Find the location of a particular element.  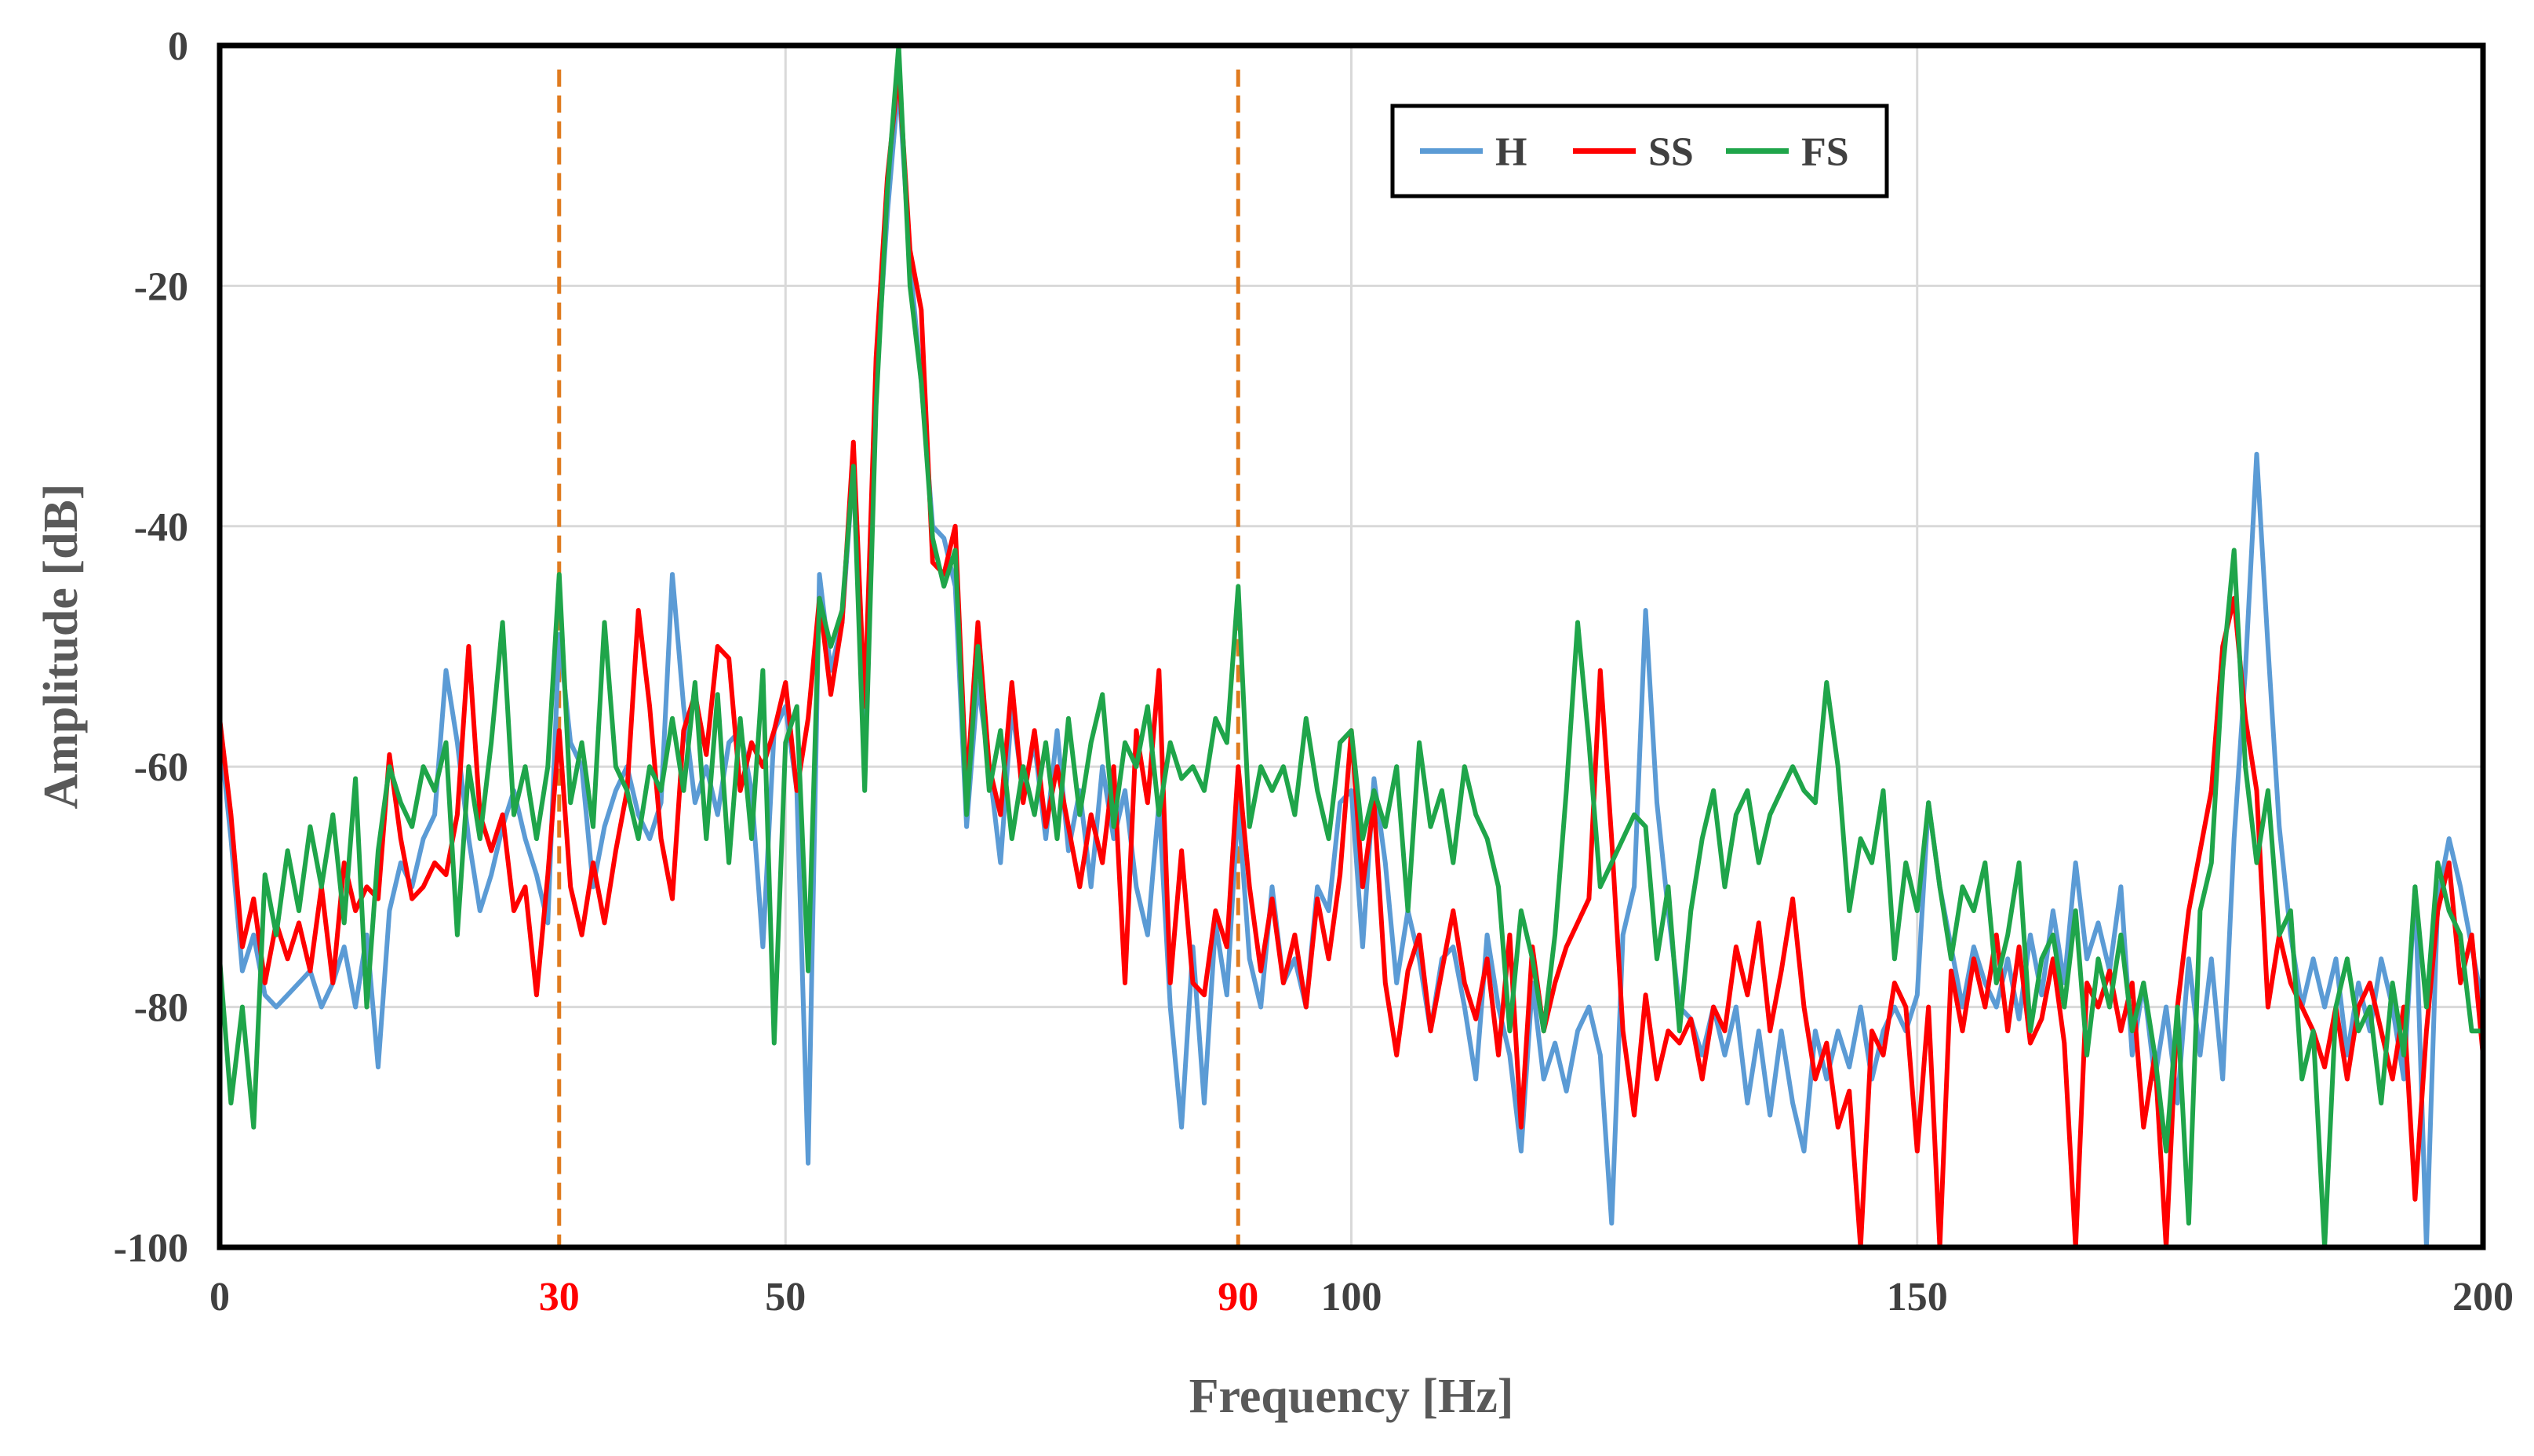

y-tick-label: -60 is located at coordinates (161, 767).